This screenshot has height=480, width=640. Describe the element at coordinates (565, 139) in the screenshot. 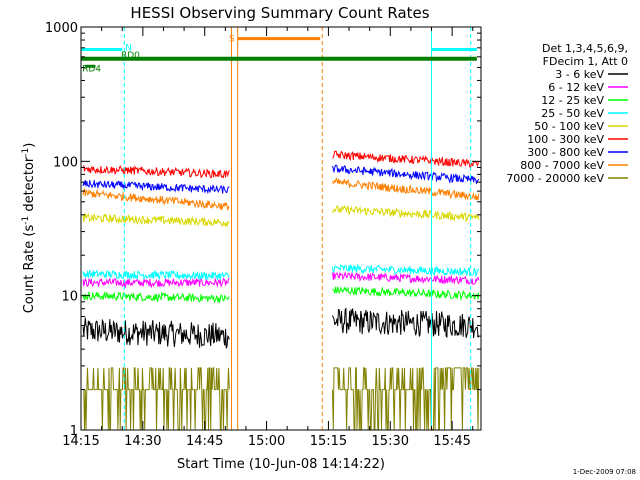

I see `legend-entry-label: 100 - 300 keV` at that location.